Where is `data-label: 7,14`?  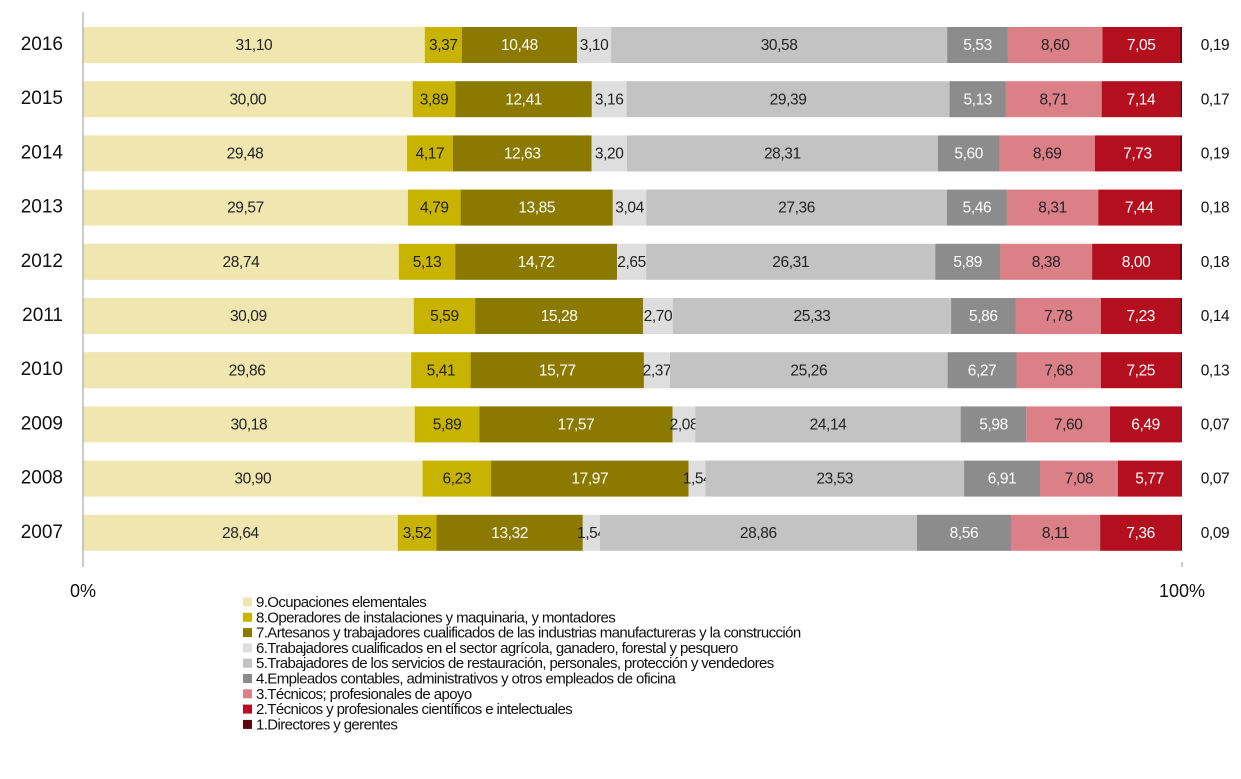 data-label: 7,14 is located at coordinates (1141, 99).